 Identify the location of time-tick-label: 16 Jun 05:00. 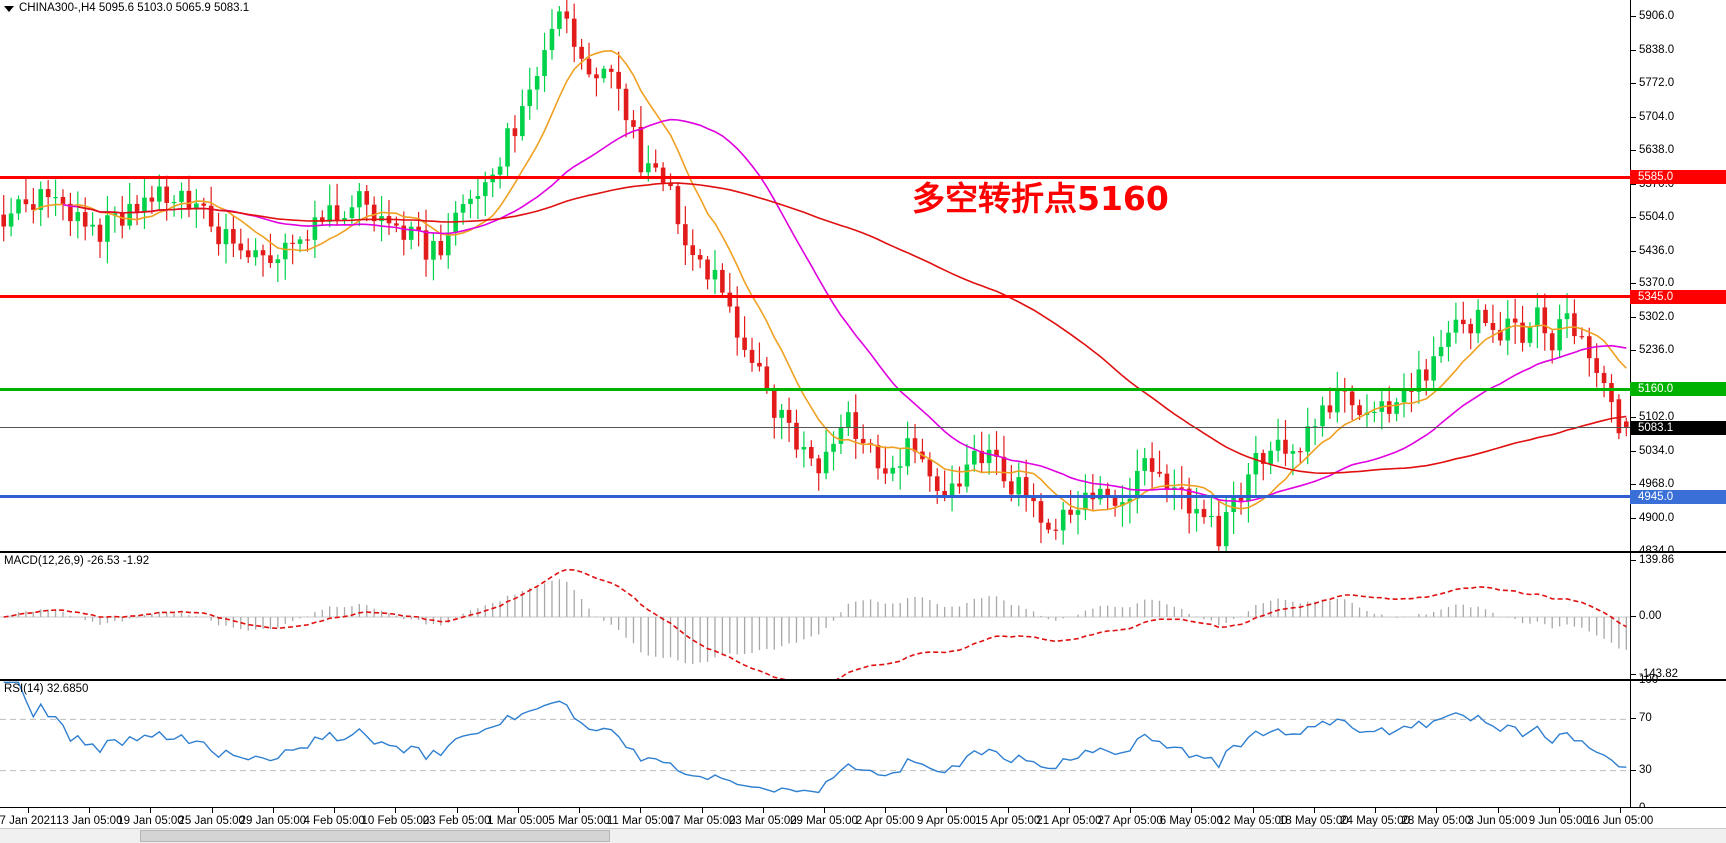
(1620, 821).